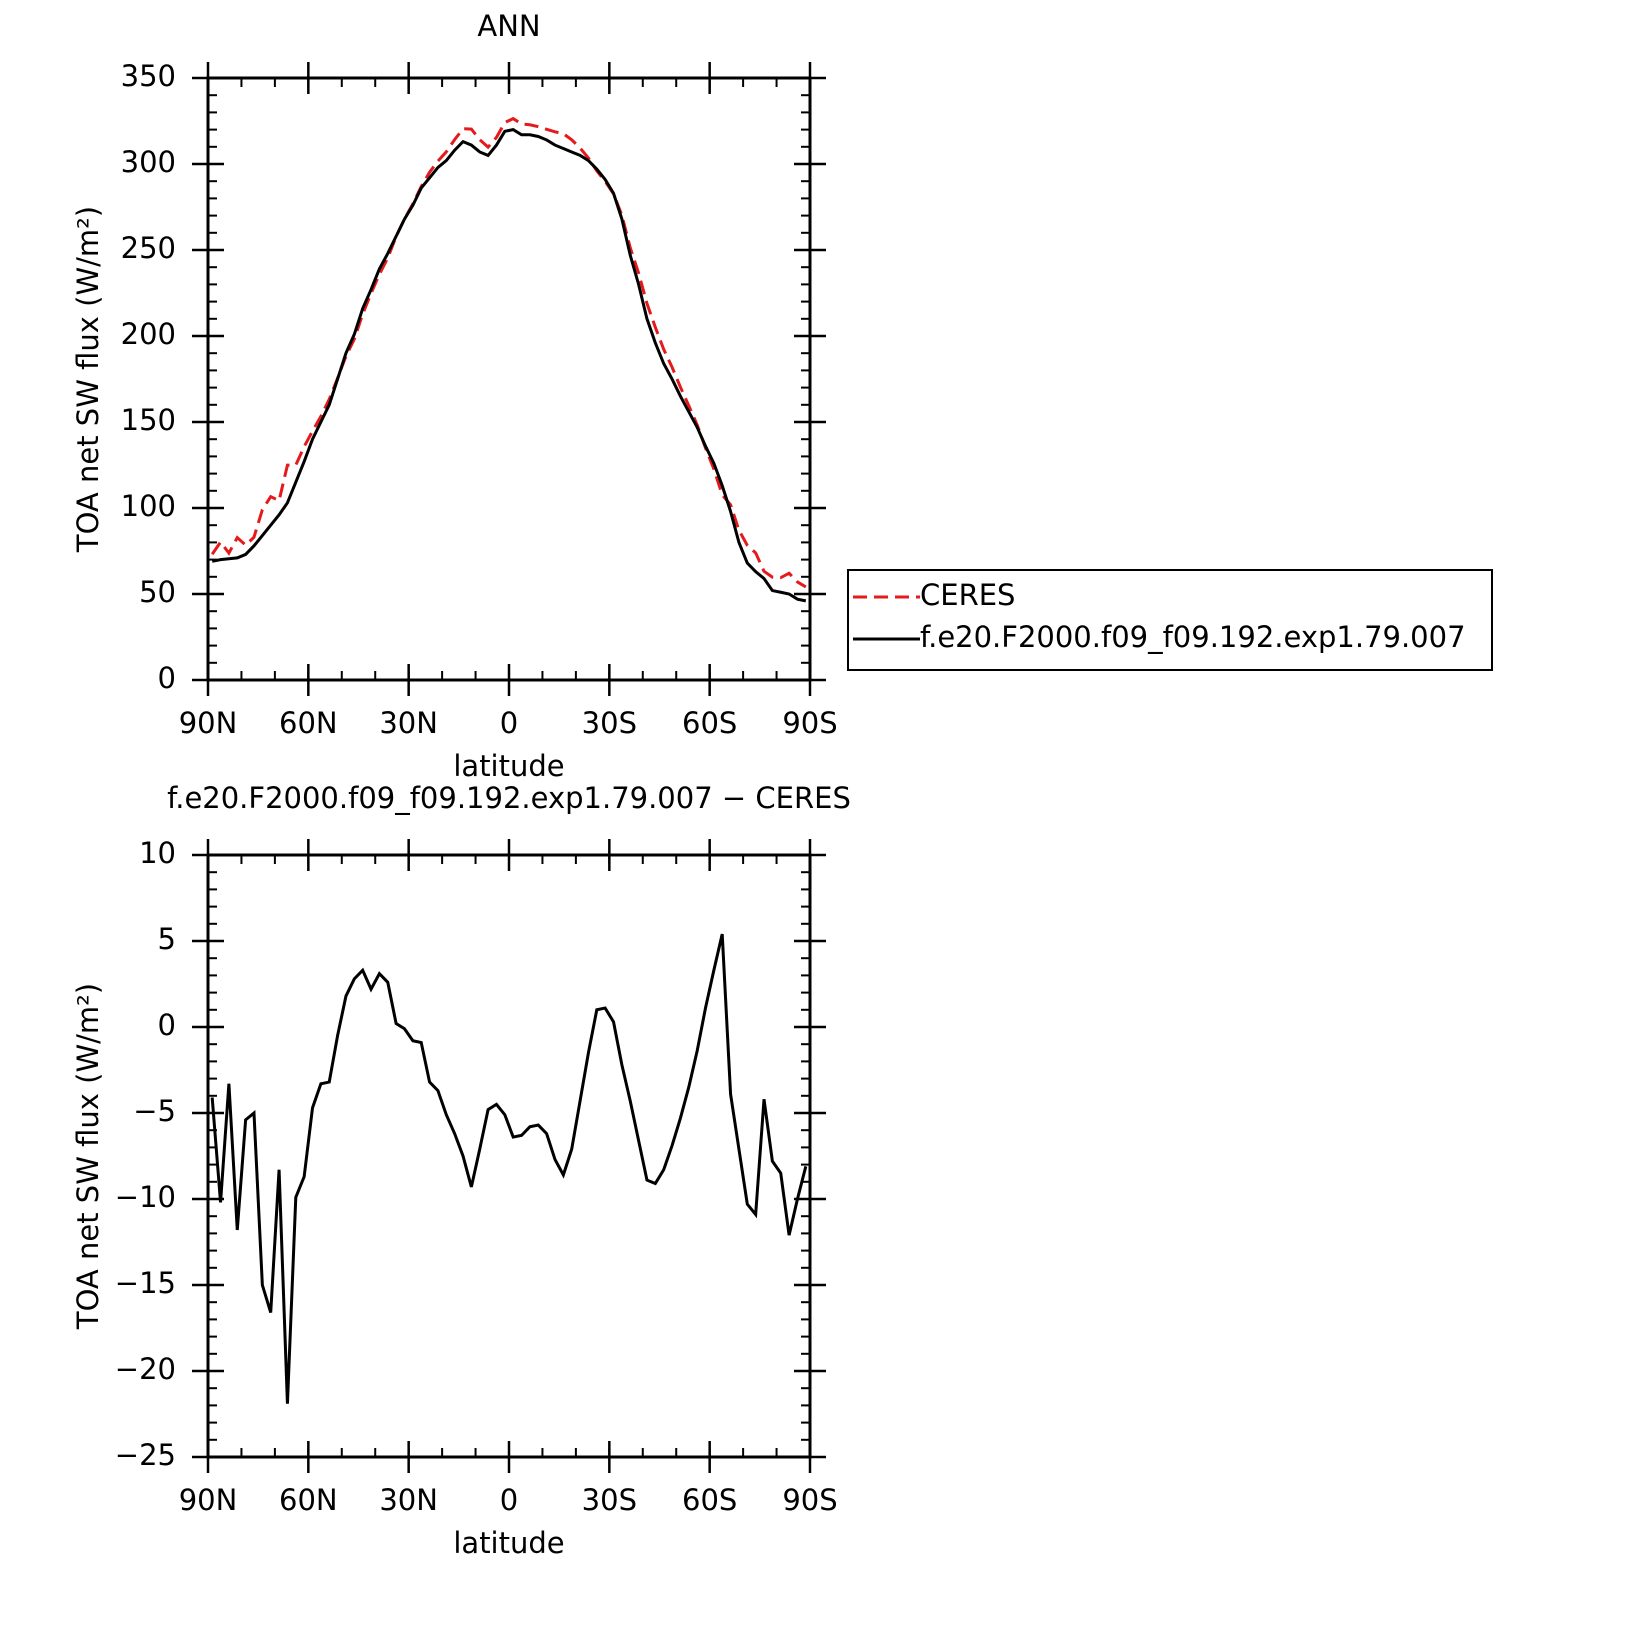  What do you see at coordinates (148, 162) in the screenshot?
I see `y-tick-label: 300` at bounding box center [148, 162].